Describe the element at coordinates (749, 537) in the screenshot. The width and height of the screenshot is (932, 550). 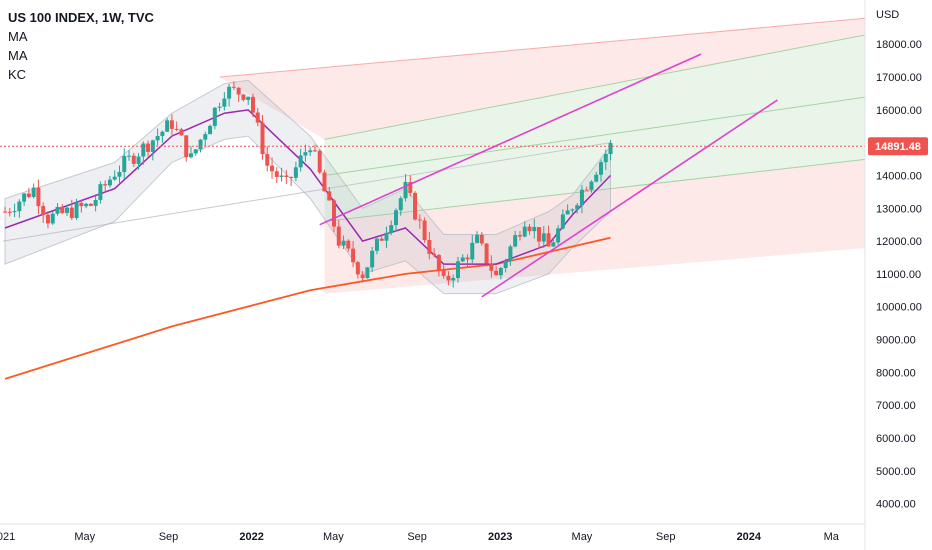
I see `x-tick-label: 2024` at that location.